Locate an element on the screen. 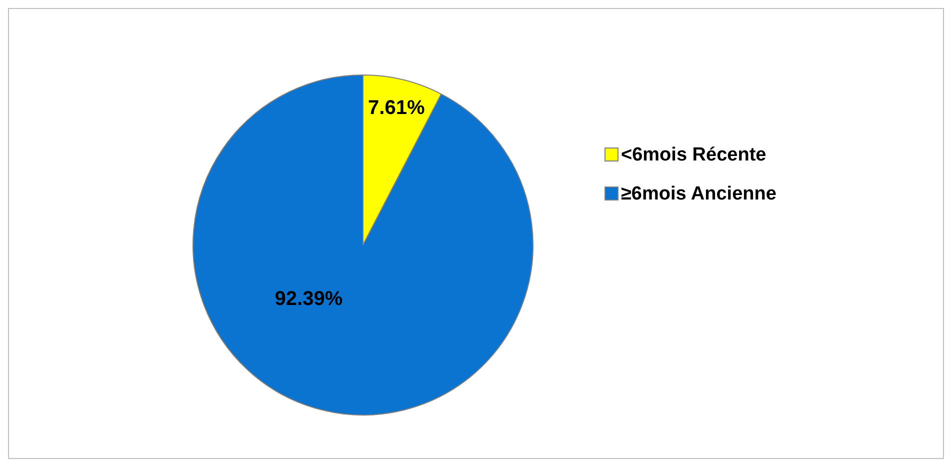 This screenshot has height=467, width=952. legend-label: ≥6mois Ancienne is located at coordinates (698, 194).